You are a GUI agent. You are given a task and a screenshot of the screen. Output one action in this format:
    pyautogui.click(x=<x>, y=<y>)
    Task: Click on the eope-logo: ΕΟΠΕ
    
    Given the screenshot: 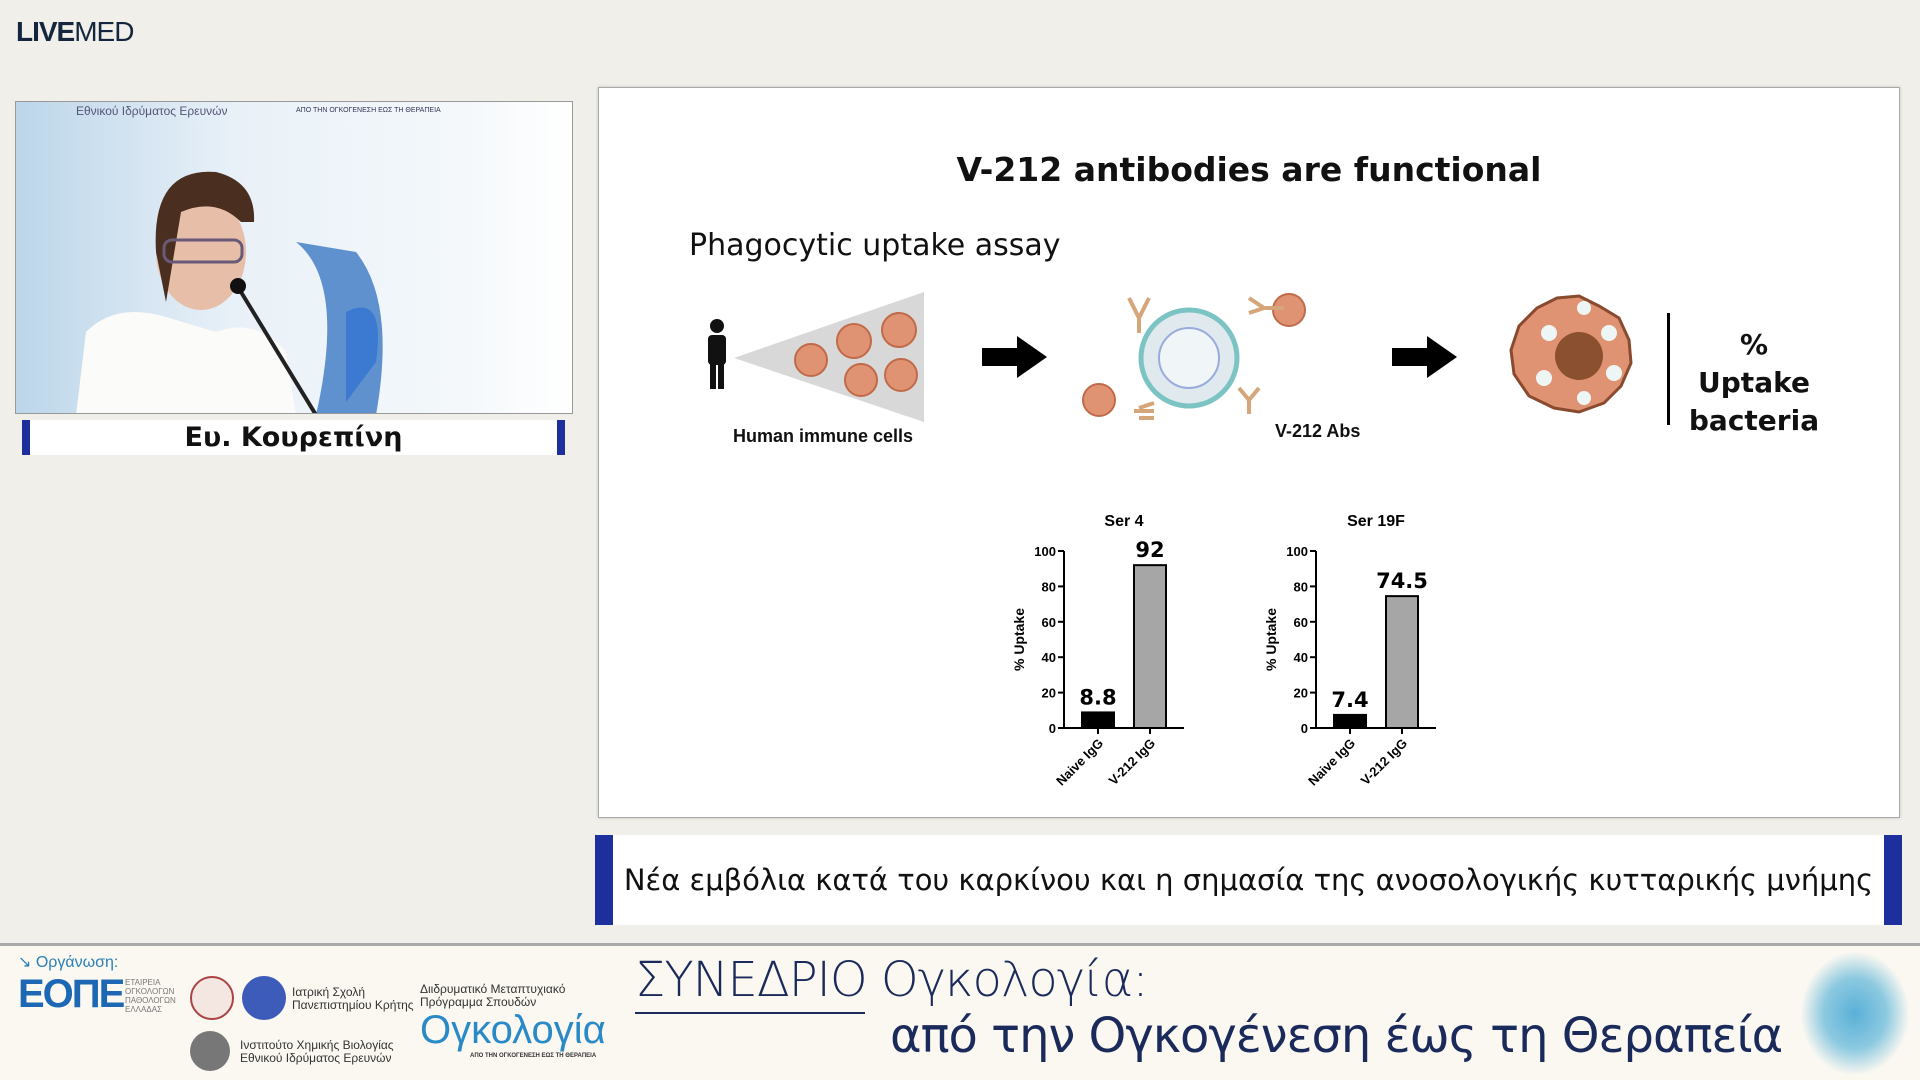 What is the action you would take?
    pyautogui.click(x=71, y=994)
    